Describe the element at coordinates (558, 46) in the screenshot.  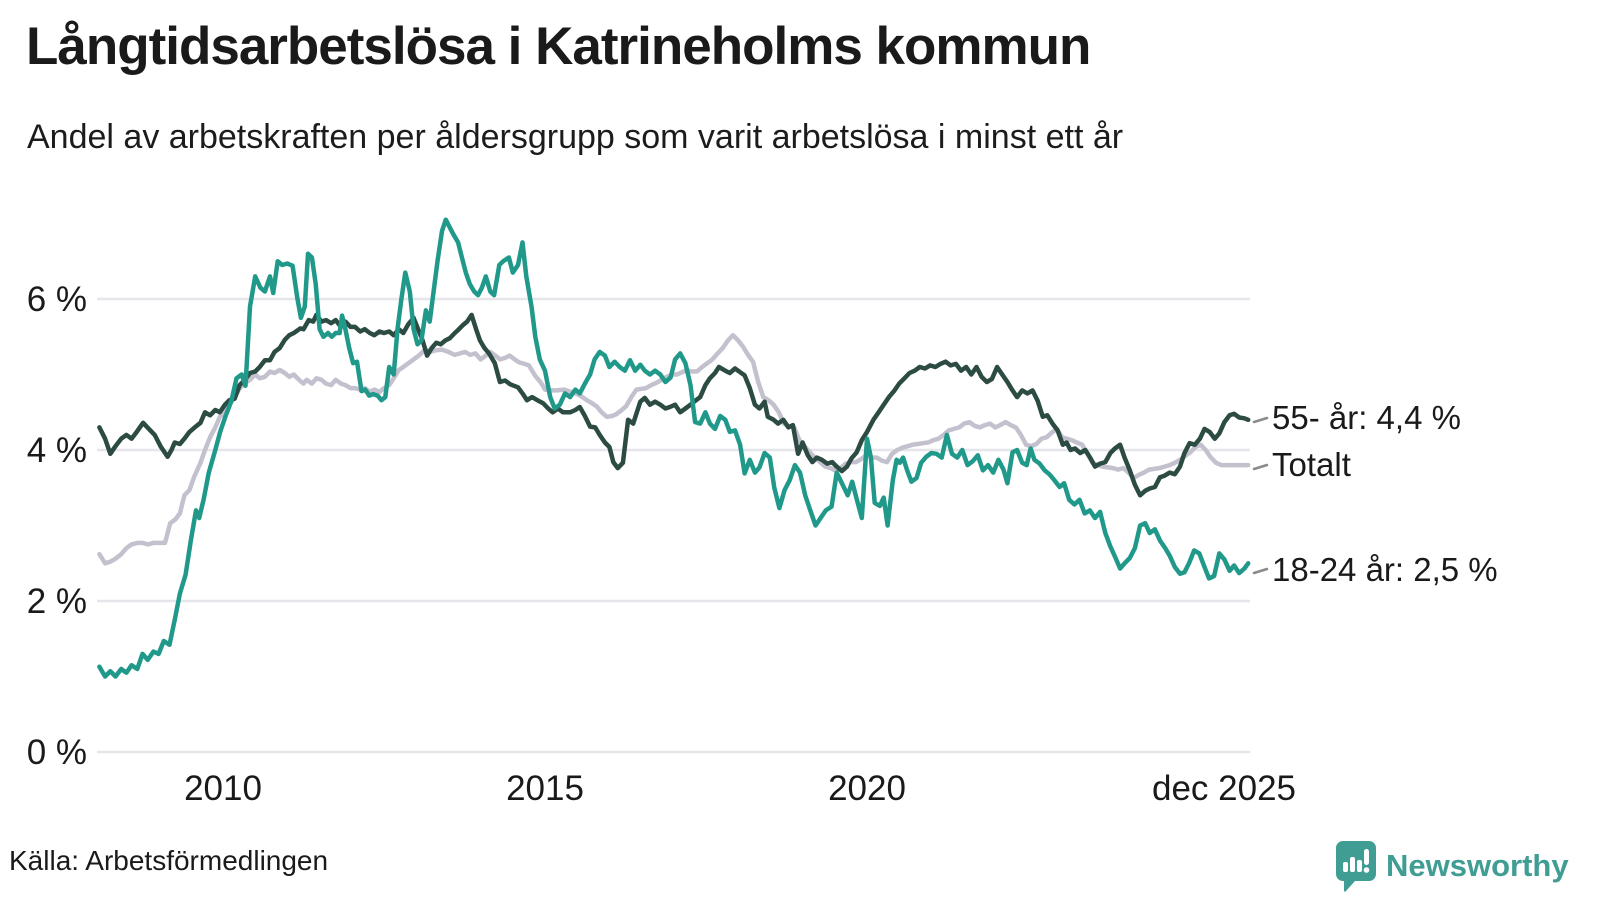
I see `page-title: Långtidsarbetslösa i Katrineholms kommun` at that location.